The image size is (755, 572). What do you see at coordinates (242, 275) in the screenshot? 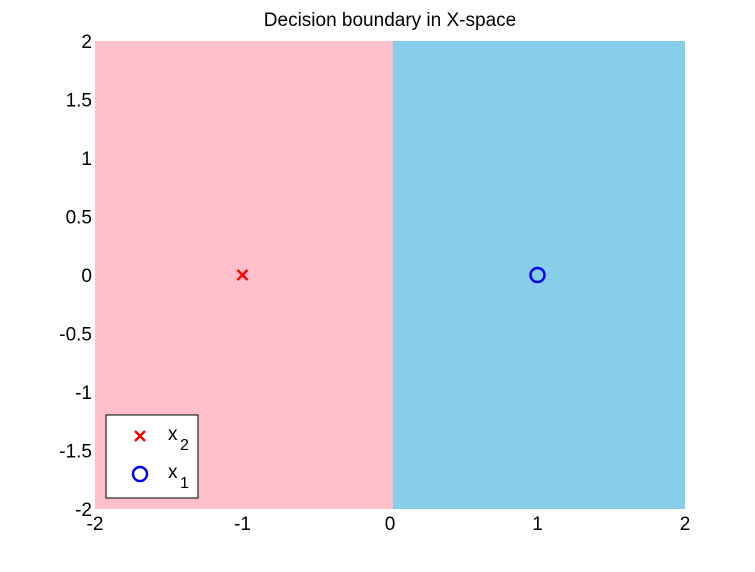
I see `data-point-cross` at bounding box center [242, 275].